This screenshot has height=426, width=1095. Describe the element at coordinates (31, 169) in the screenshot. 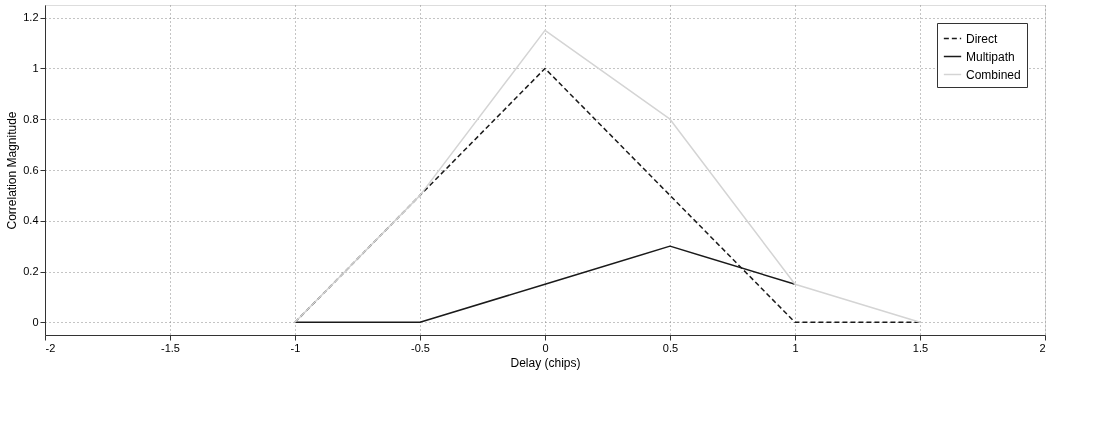

I see `y-tick-label: 0.6` at that location.